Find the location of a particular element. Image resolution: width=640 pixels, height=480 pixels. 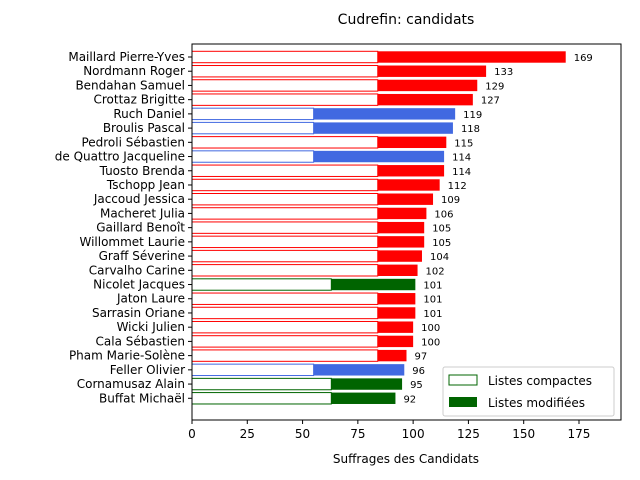

x-tick-label: 150 is located at coordinates (523, 434).